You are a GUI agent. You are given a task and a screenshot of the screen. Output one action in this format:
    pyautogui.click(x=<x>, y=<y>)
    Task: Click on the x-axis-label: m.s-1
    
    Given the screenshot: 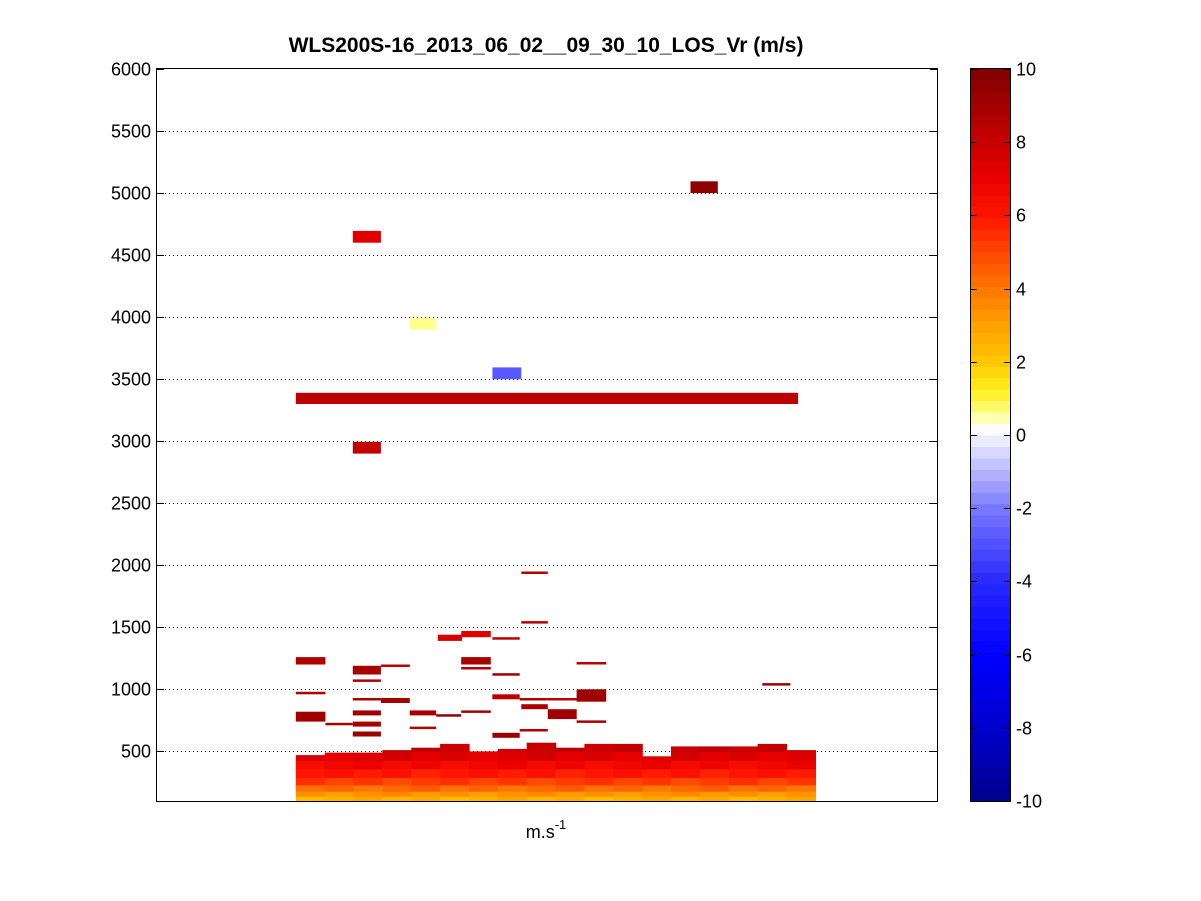 What is the action you would take?
    pyautogui.click(x=546, y=829)
    